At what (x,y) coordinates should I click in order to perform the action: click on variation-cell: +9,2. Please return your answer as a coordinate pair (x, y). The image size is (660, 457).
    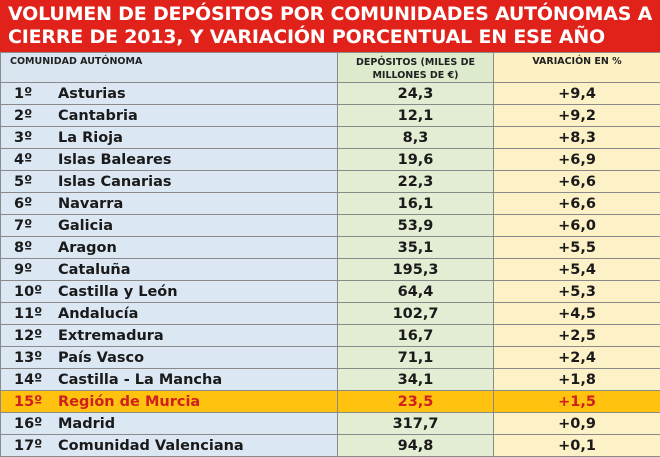
    Looking at the image, I should click on (577, 116).